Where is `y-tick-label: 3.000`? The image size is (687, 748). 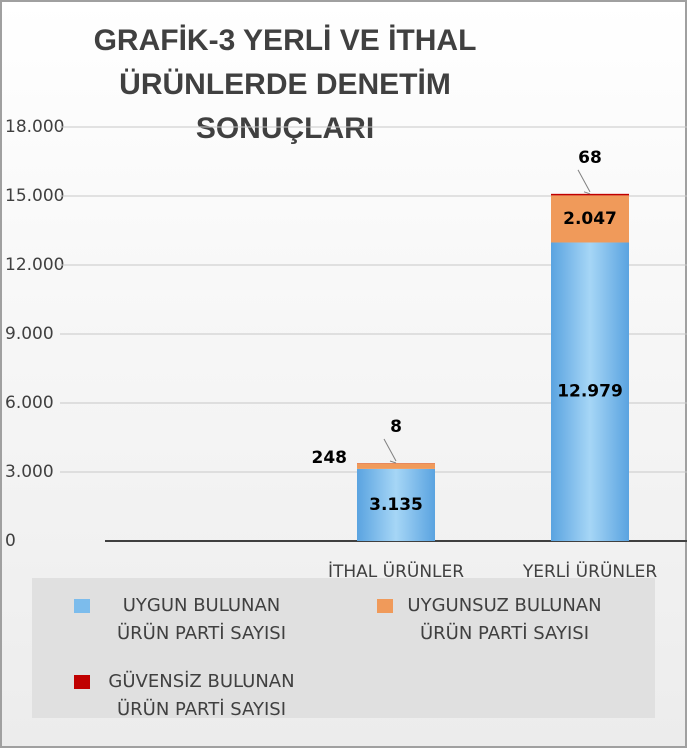 y-tick-label: 3.000 is located at coordinates (29, 472).